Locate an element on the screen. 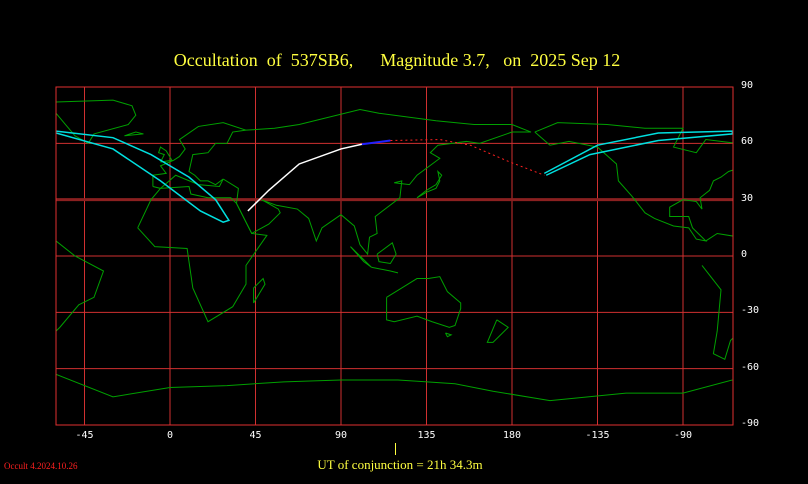 The height and width of the screenshot is (484, 808). longitude-label: -90 is located at coordinates (683, 435).